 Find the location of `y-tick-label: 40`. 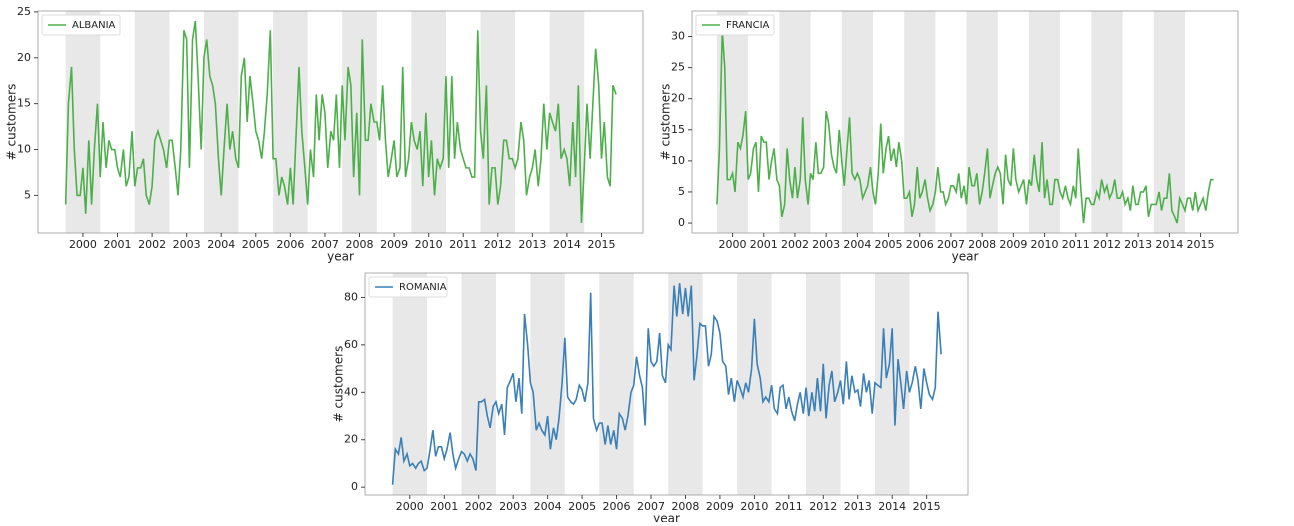

y-tick-label: 40 is located at coordinates (351, 391).